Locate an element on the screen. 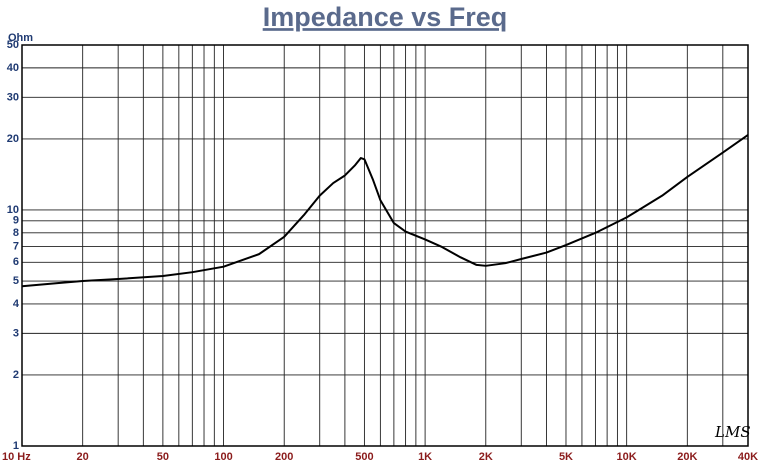 This screenshot has height=474, width=765. y-unit: Ohm is located at coordinates (20, 38).